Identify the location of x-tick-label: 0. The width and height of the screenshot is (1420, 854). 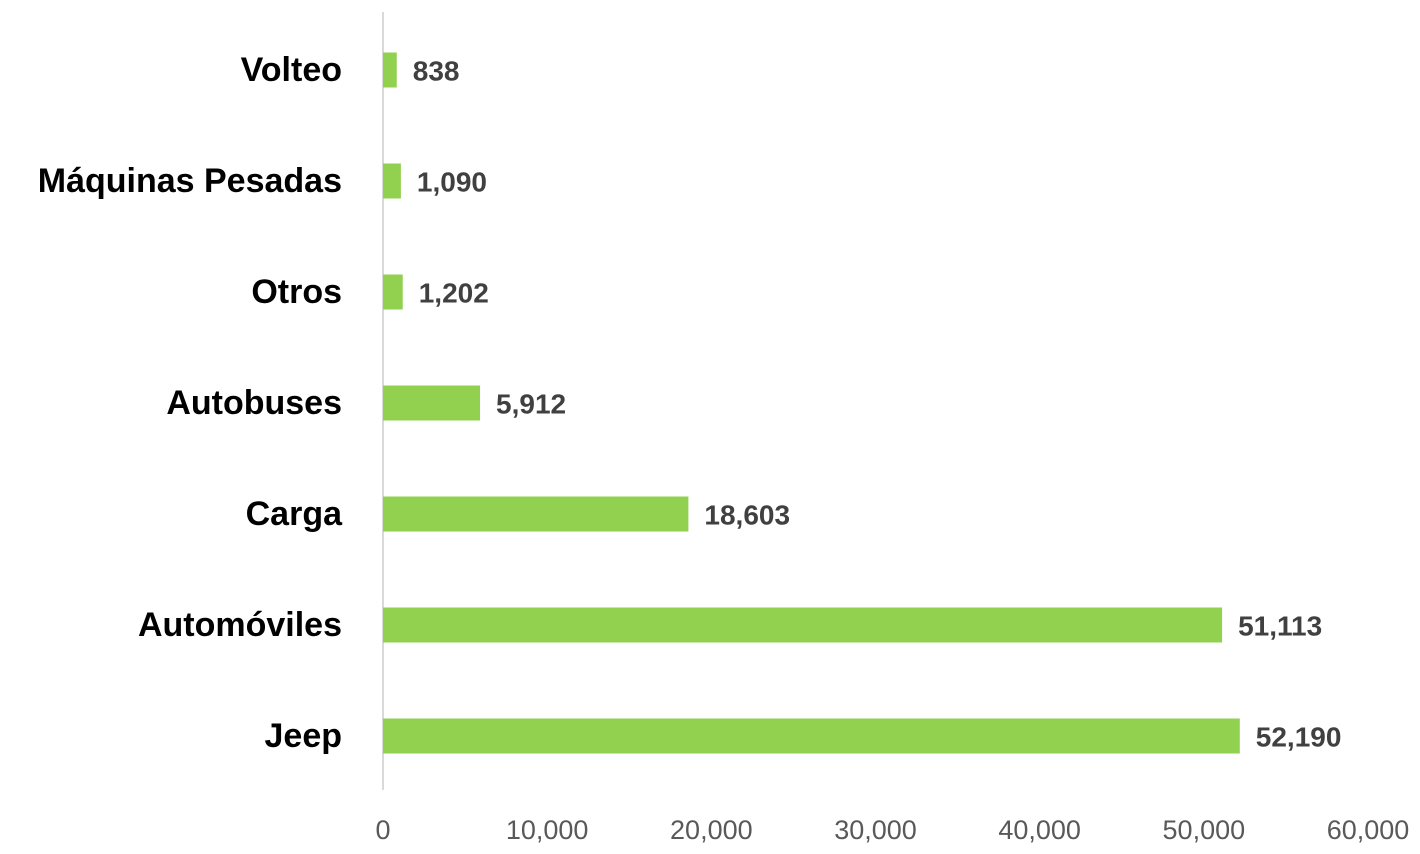
(382, 830).